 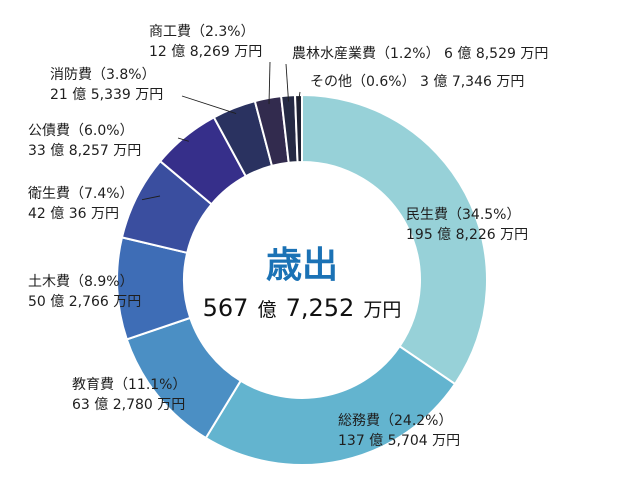 What do you see at coordinates (84, 302) in the screenshot?
I see `slice-label-4-amount: 50 億 2,766 万円` at bounding box center [84, 302].